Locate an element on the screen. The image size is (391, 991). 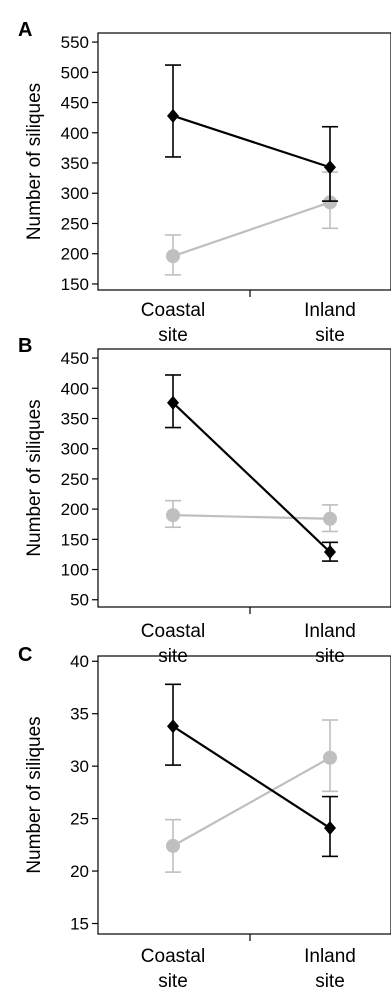
y-tick-label: 20 is located at coordinates (79, 871).